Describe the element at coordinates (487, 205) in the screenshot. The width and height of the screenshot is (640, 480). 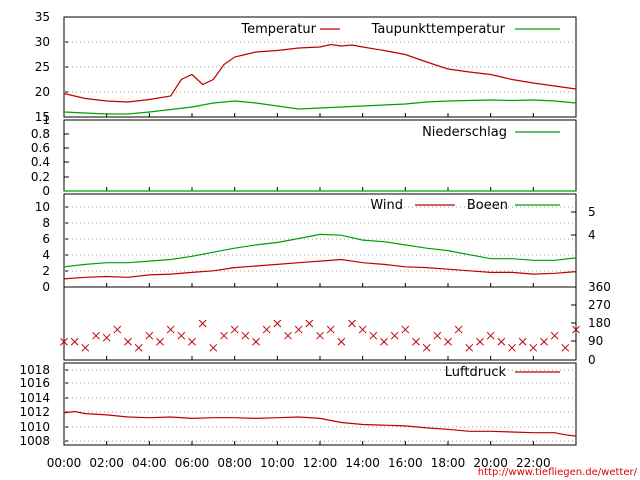
I see `legend-label-boeen: Boeen` at that location.